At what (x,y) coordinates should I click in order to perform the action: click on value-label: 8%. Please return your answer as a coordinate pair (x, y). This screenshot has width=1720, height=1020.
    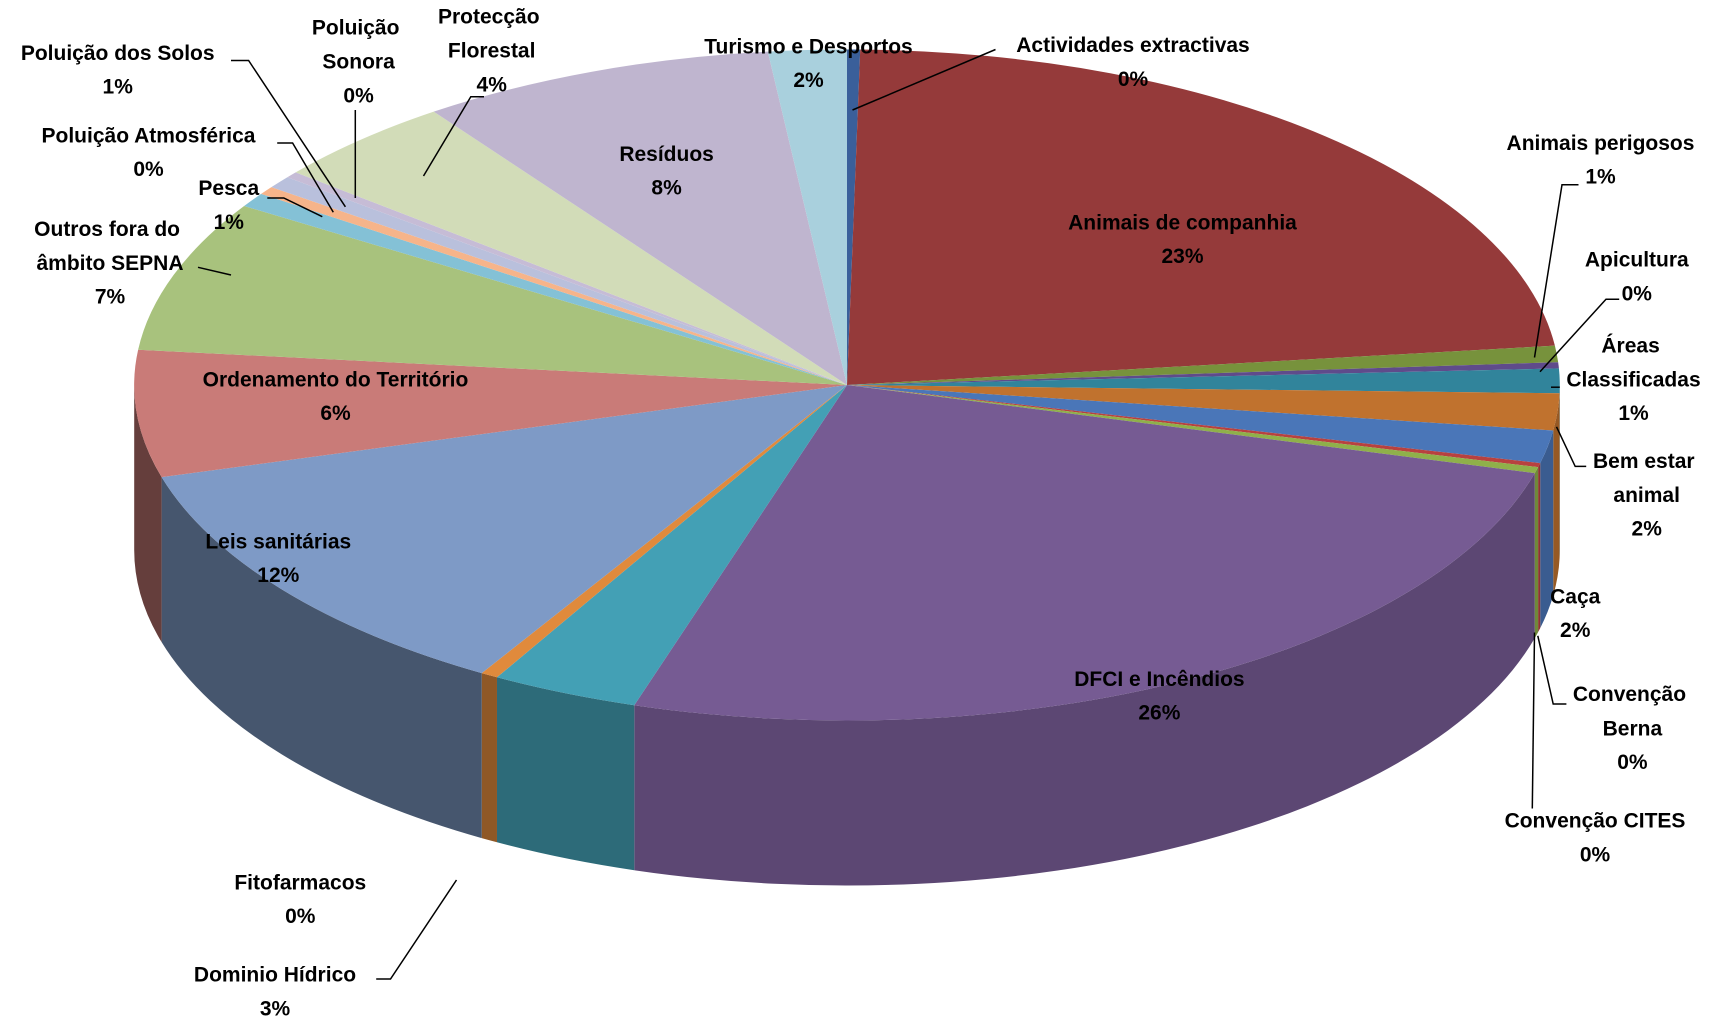
    Looking at the image, I should click on (666, 188).